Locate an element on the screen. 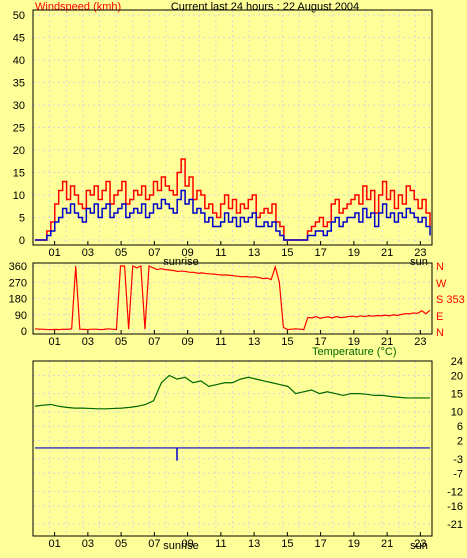 This screenshot has width=467, height=558. wind-ytick-10: 10 is located at coordinates (19, 196).